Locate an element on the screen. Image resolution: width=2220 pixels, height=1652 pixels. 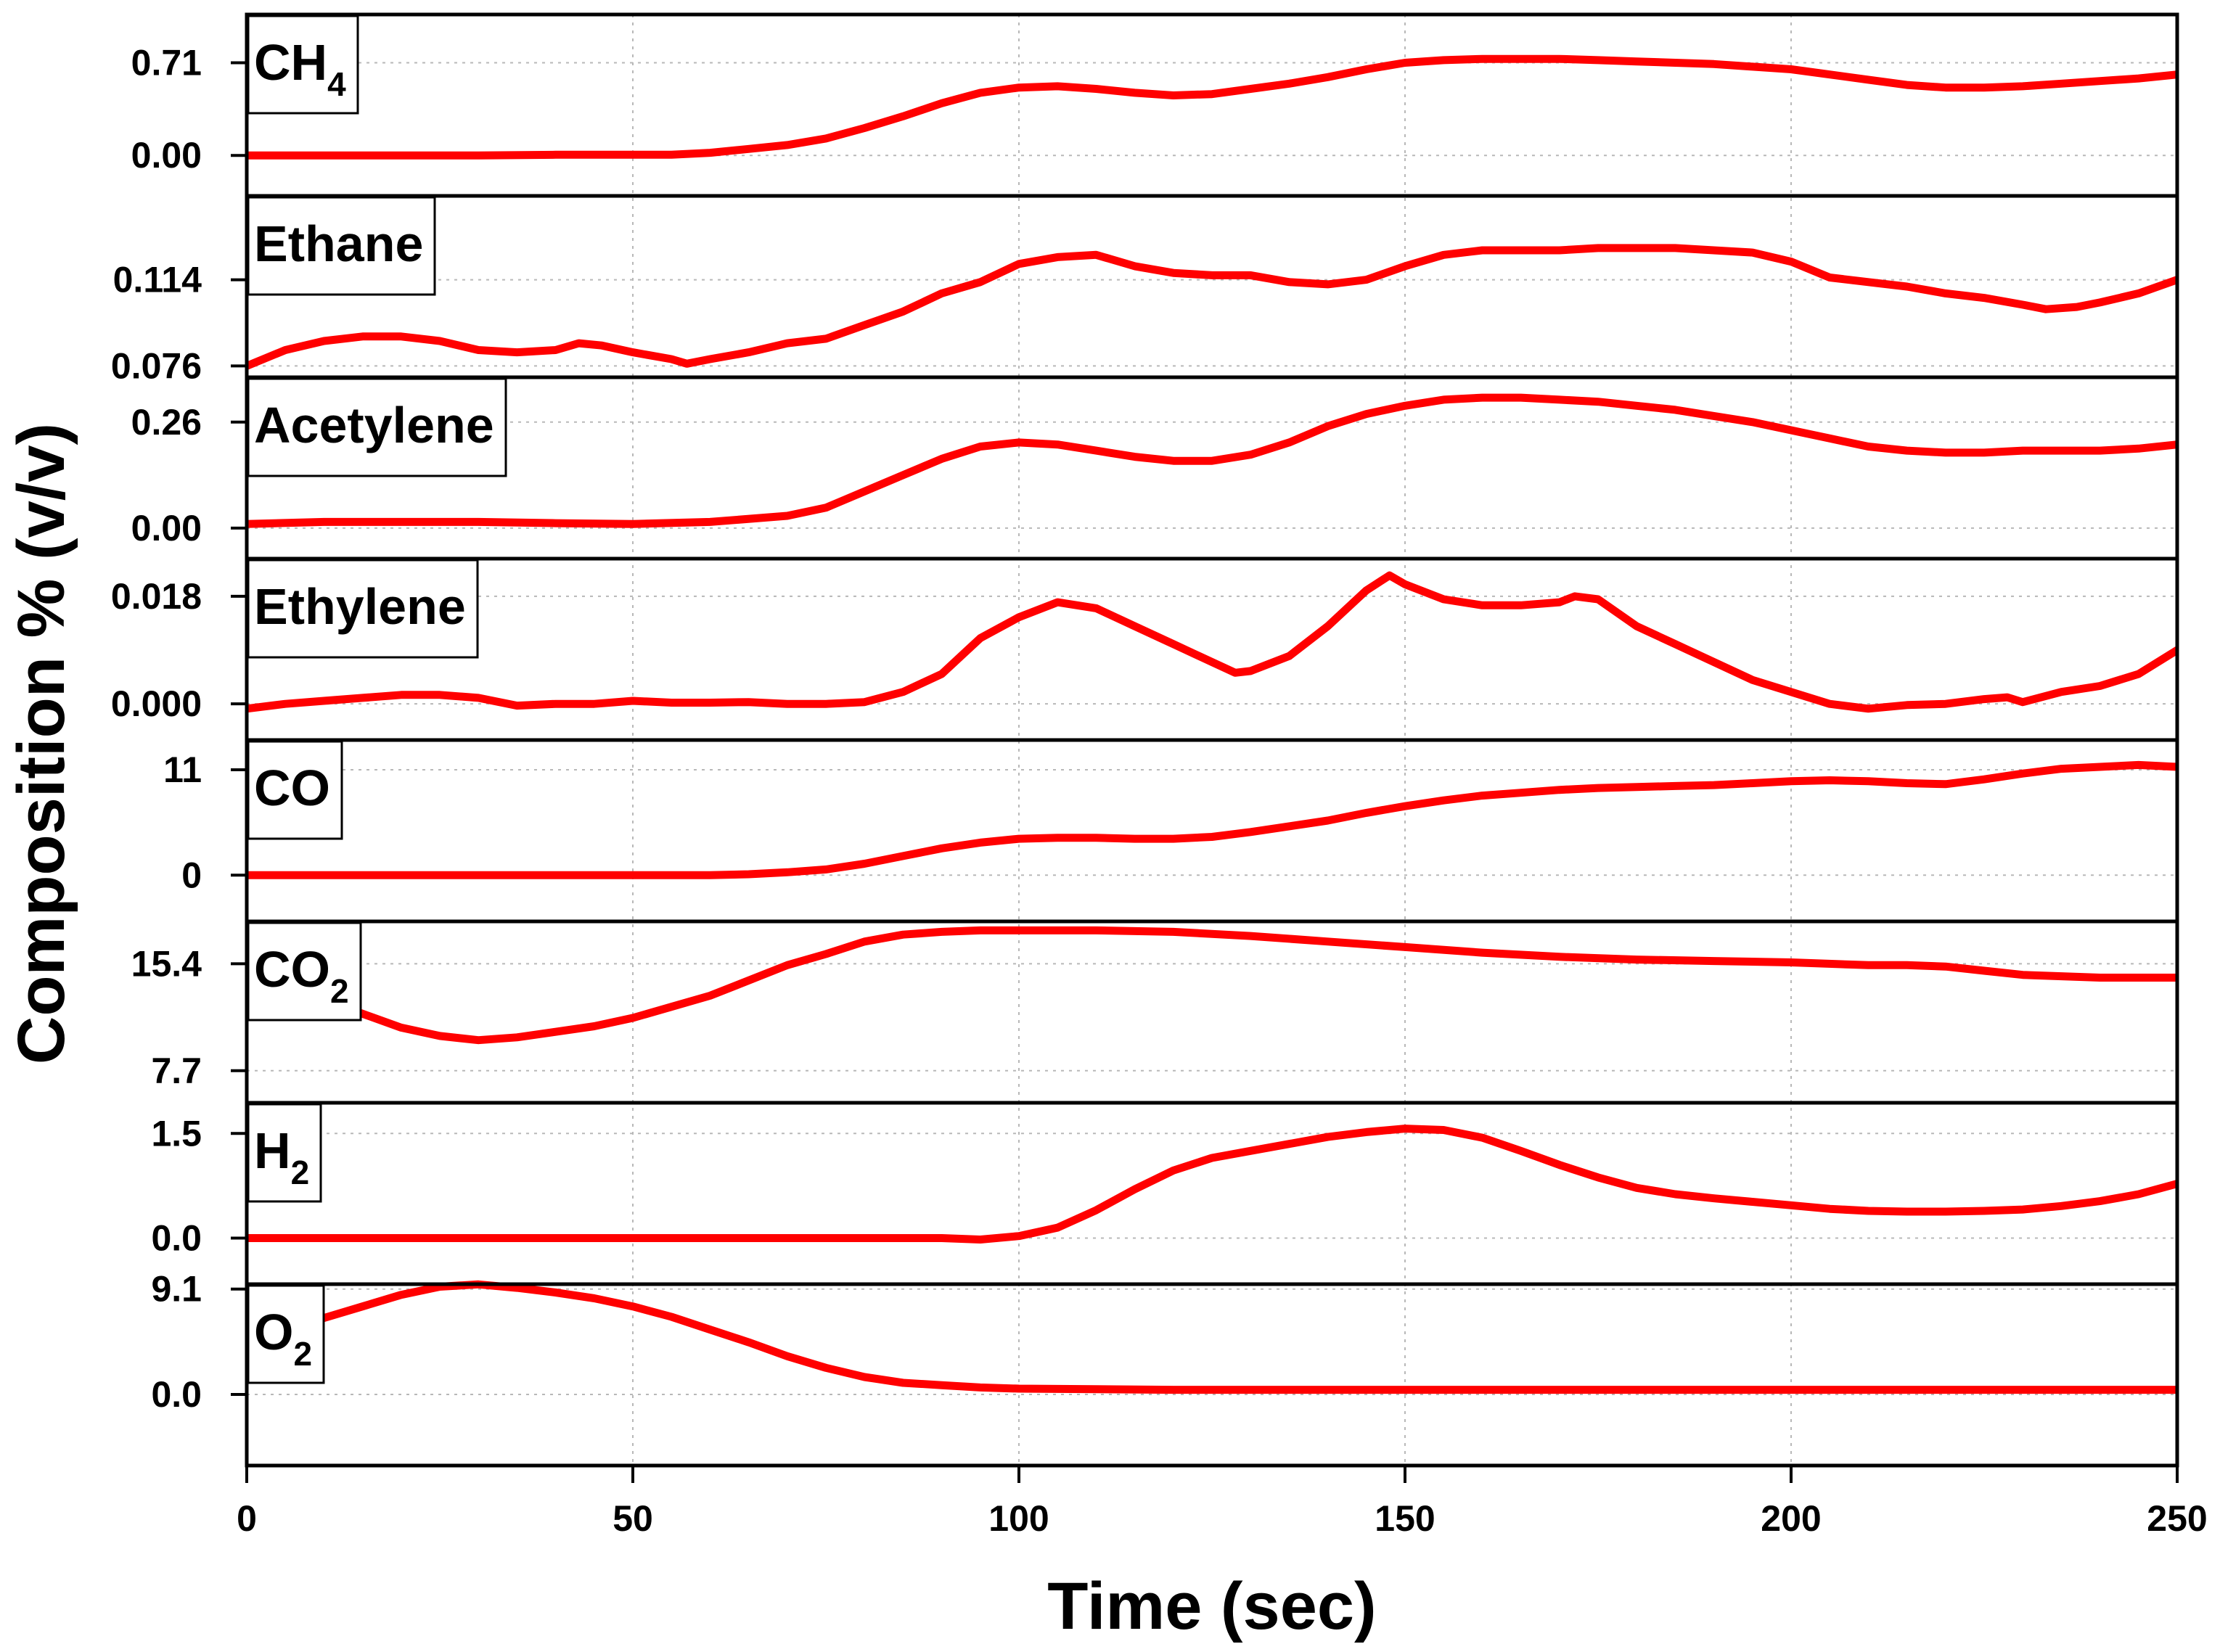
ch4-series-line is located at coordinates (1212, 107).